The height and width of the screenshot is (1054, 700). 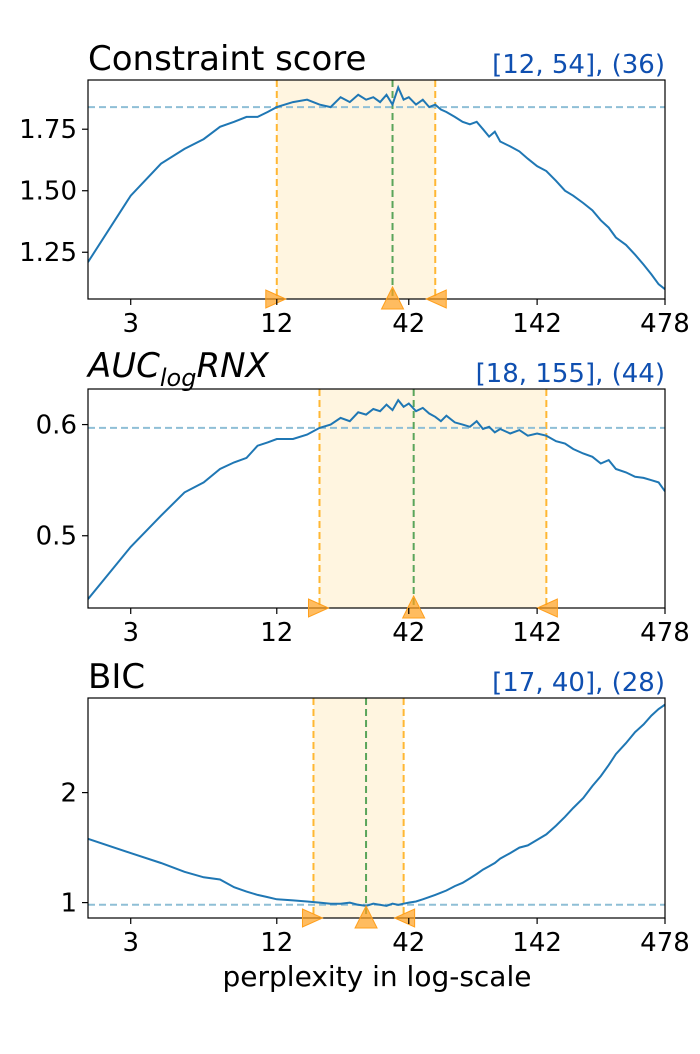 What do you see at coordinates (48, 192) in the screenshot?
I see `y-tick-label: 1.50` at bounding box center [48, 192].